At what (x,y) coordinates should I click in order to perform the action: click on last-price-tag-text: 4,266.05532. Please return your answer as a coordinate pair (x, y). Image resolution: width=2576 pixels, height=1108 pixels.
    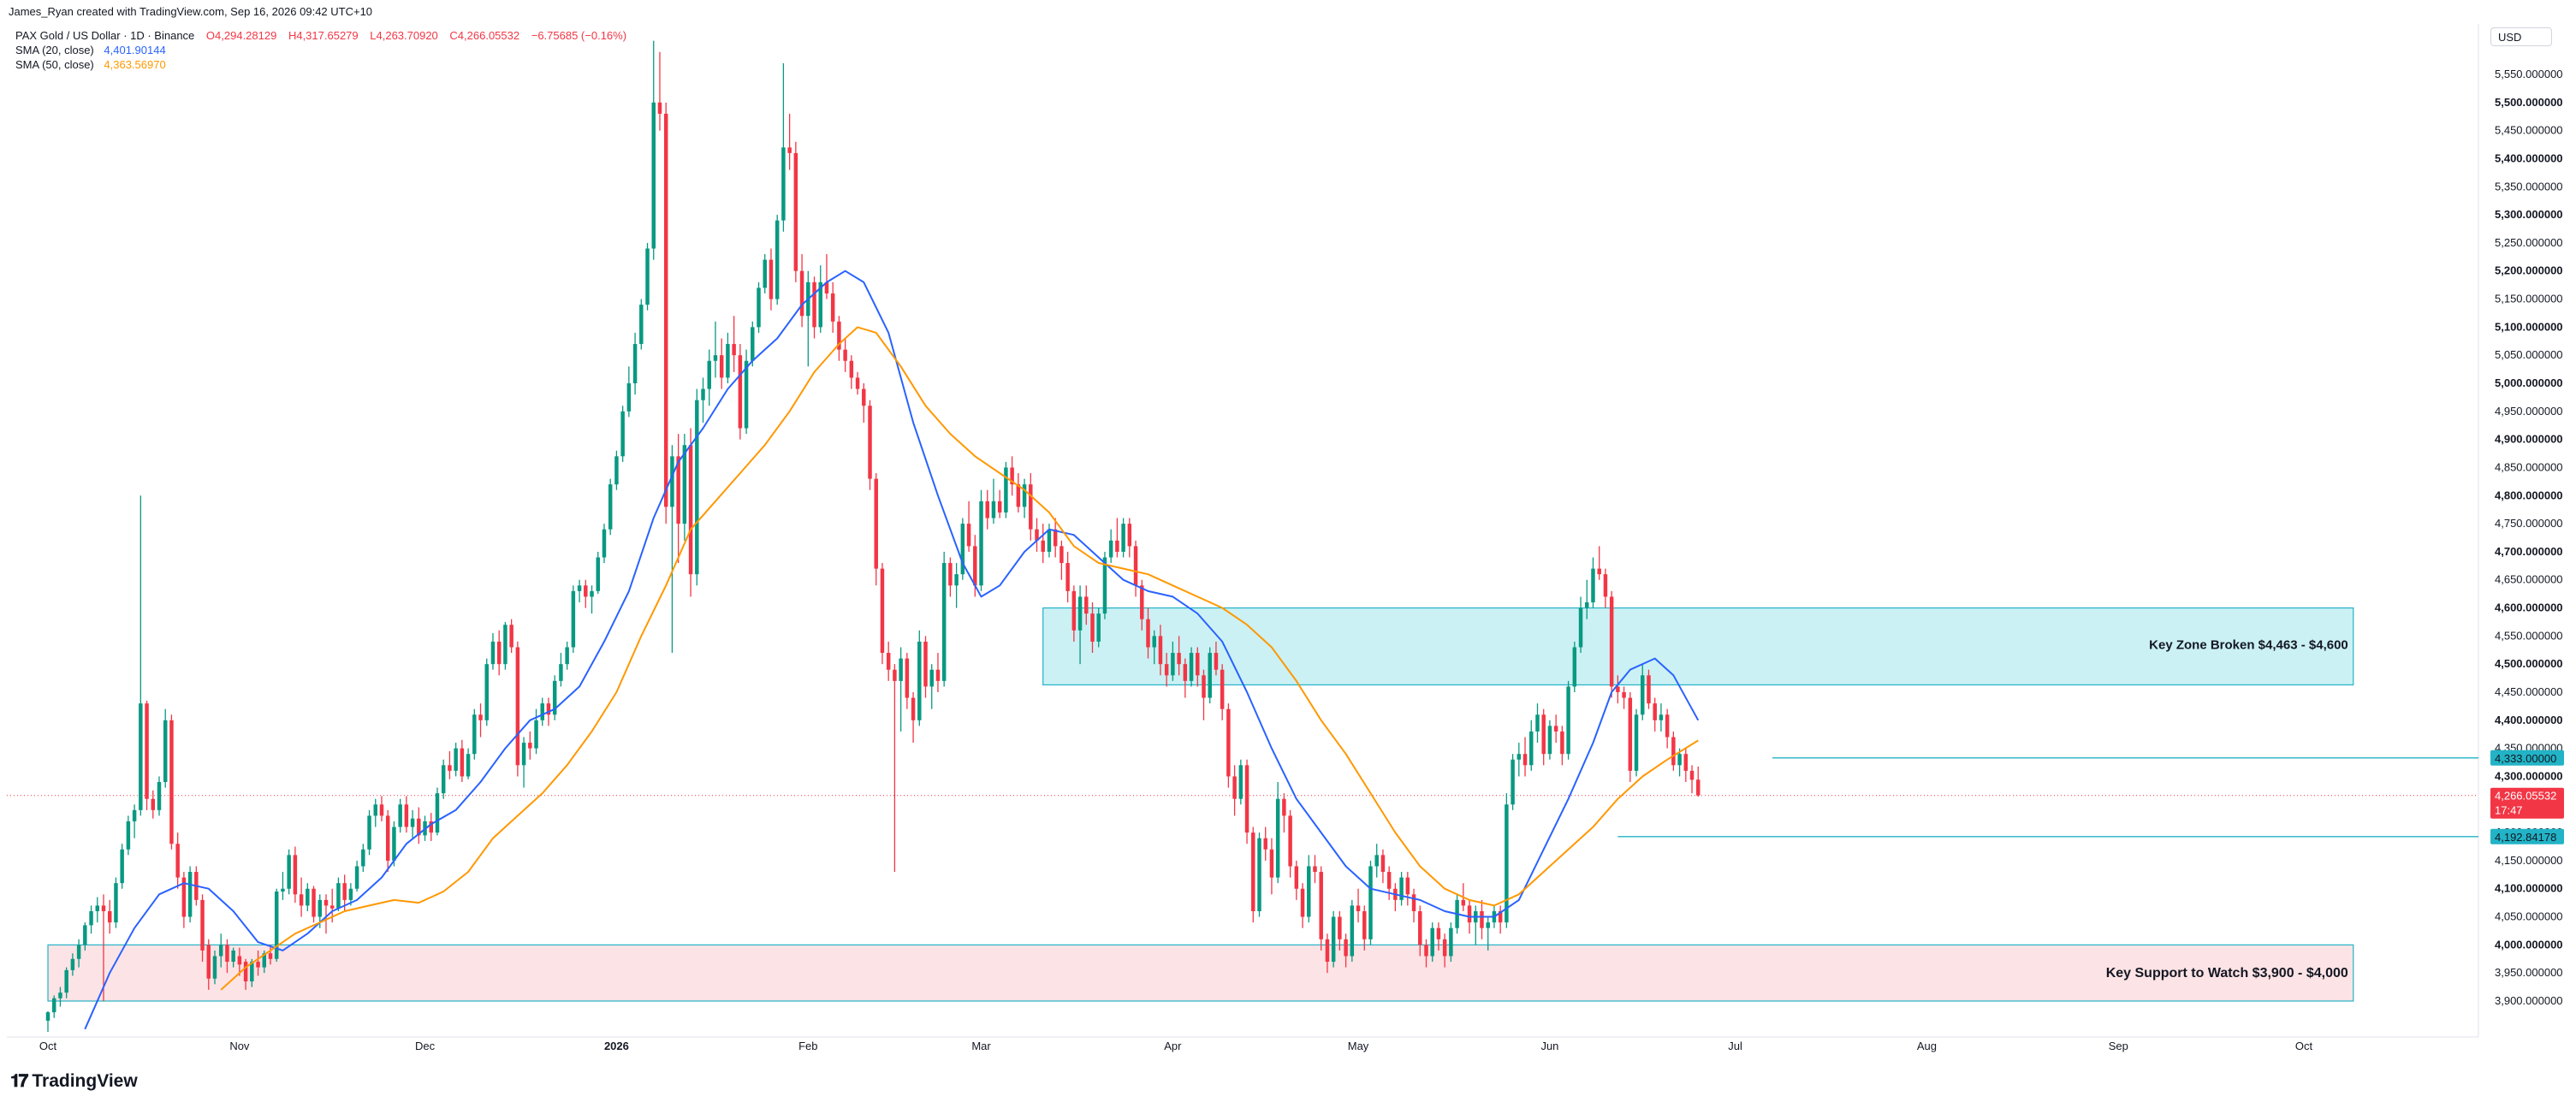
    Looking at the image, I should click on (2525, 796).